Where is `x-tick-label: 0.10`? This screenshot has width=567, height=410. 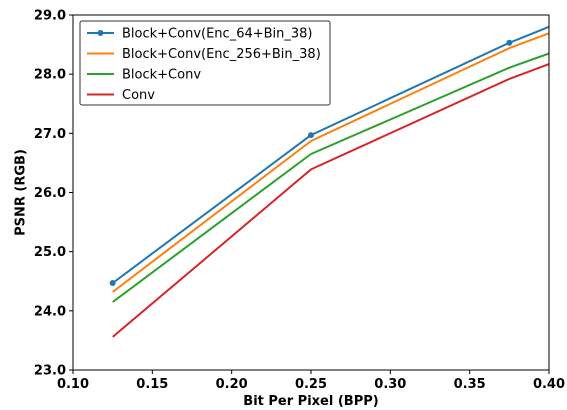
x-tick-label: 0.10 is located at coordinates (73, 384).